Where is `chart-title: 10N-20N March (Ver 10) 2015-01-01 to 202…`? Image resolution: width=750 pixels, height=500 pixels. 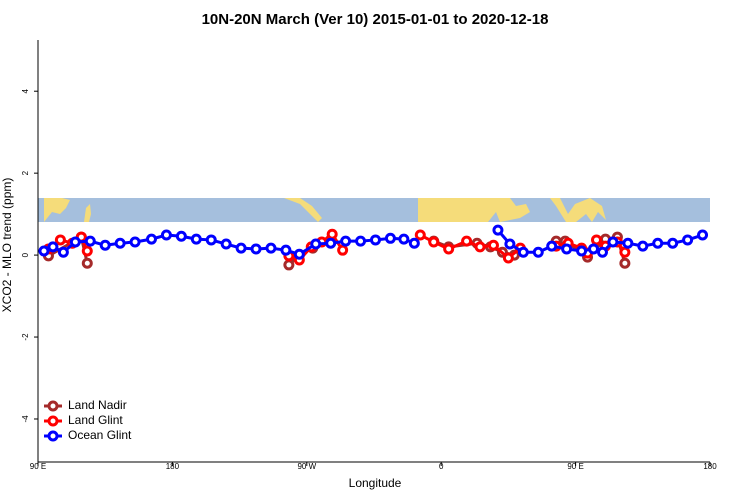 chart-title: 10N-20N March (Ver 10) 2015-01-01 to 202… is located at coordinates (375, 19).